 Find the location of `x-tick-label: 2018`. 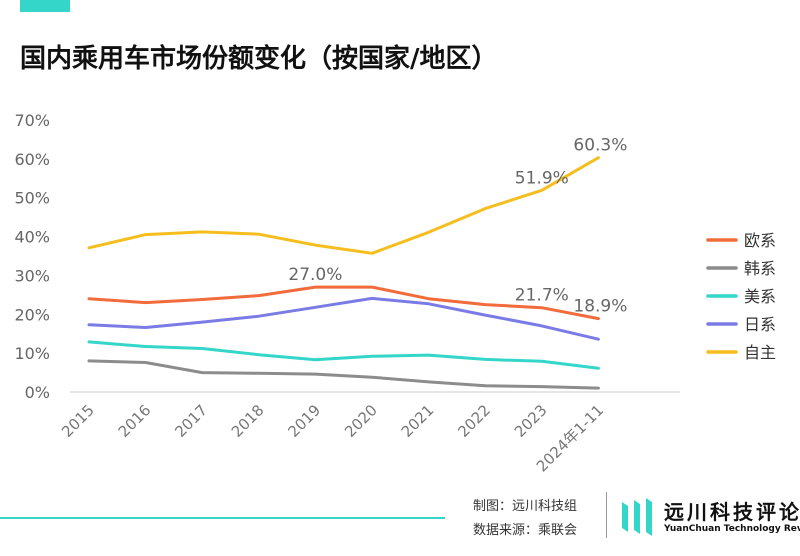

x-tick-label: 2018 is located at coordinates (248, 421).